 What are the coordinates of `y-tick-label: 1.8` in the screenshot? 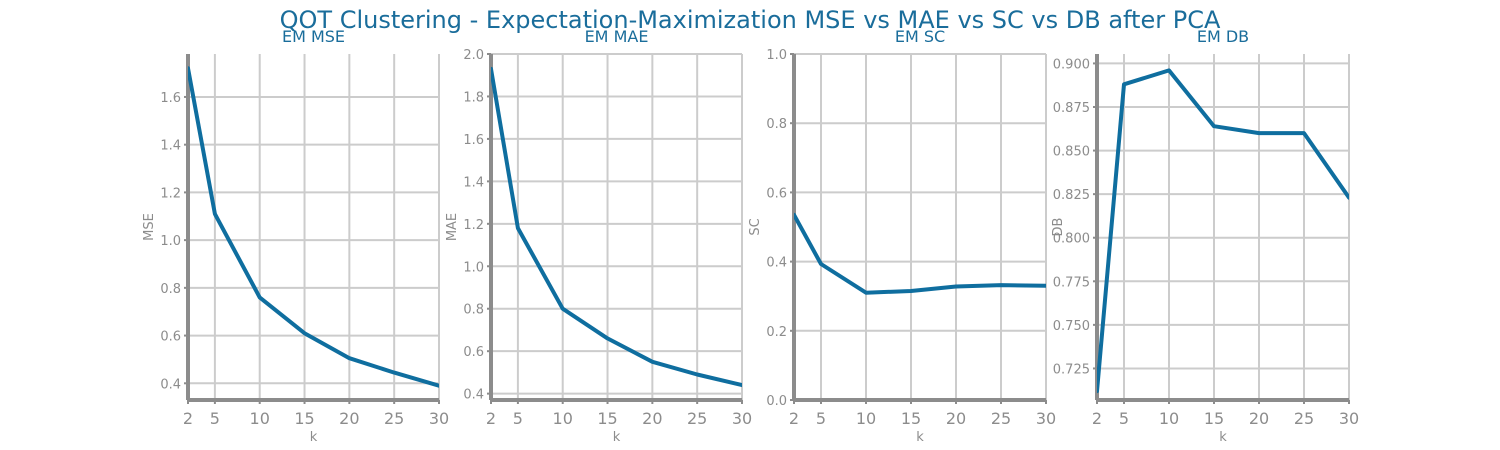 It's located at (473, 97).